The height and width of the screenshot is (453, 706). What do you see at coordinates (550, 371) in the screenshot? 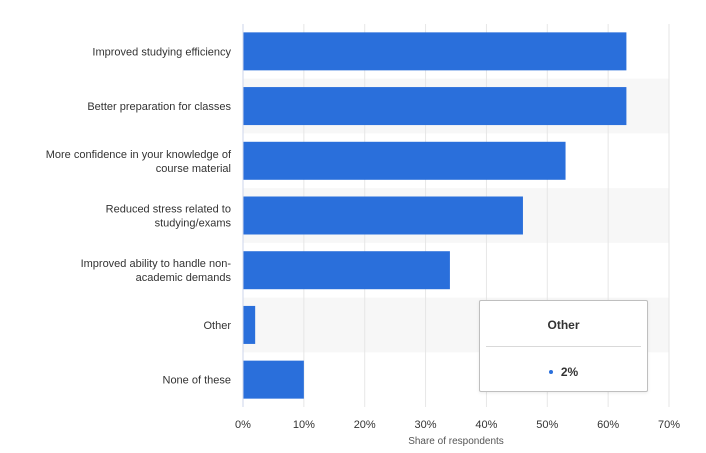
I see `series-dot-icon` at bounding box center [550, 371].